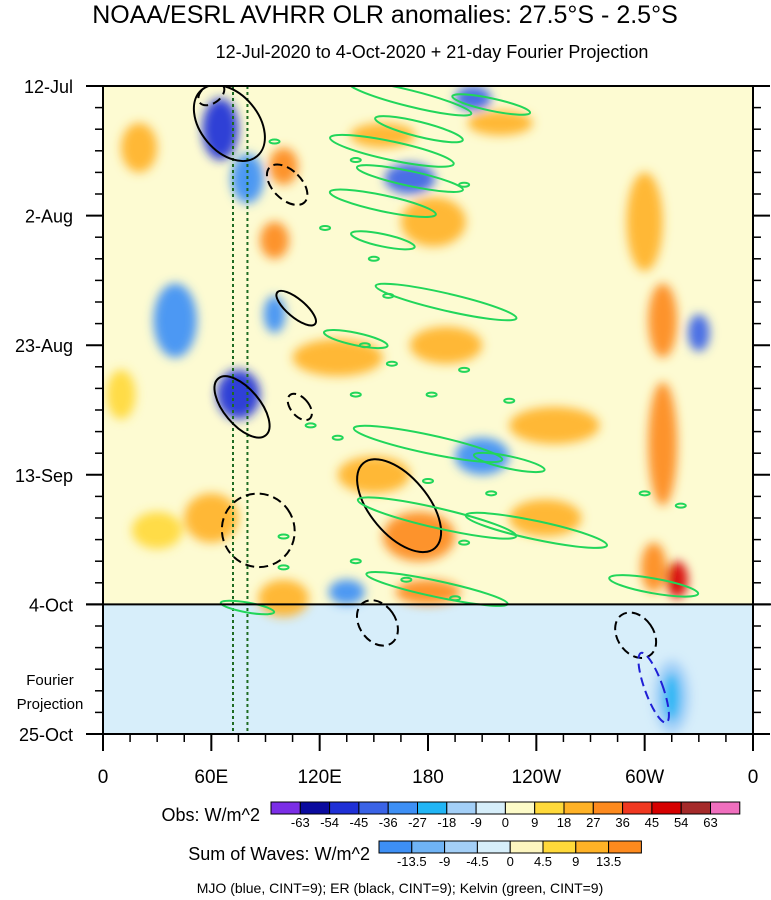 This screenshot has width=771, height=900. Describe the element at coordinates (534, 822) in the screenshot. I see `obs-colorbar-level-label: 9` at that location.